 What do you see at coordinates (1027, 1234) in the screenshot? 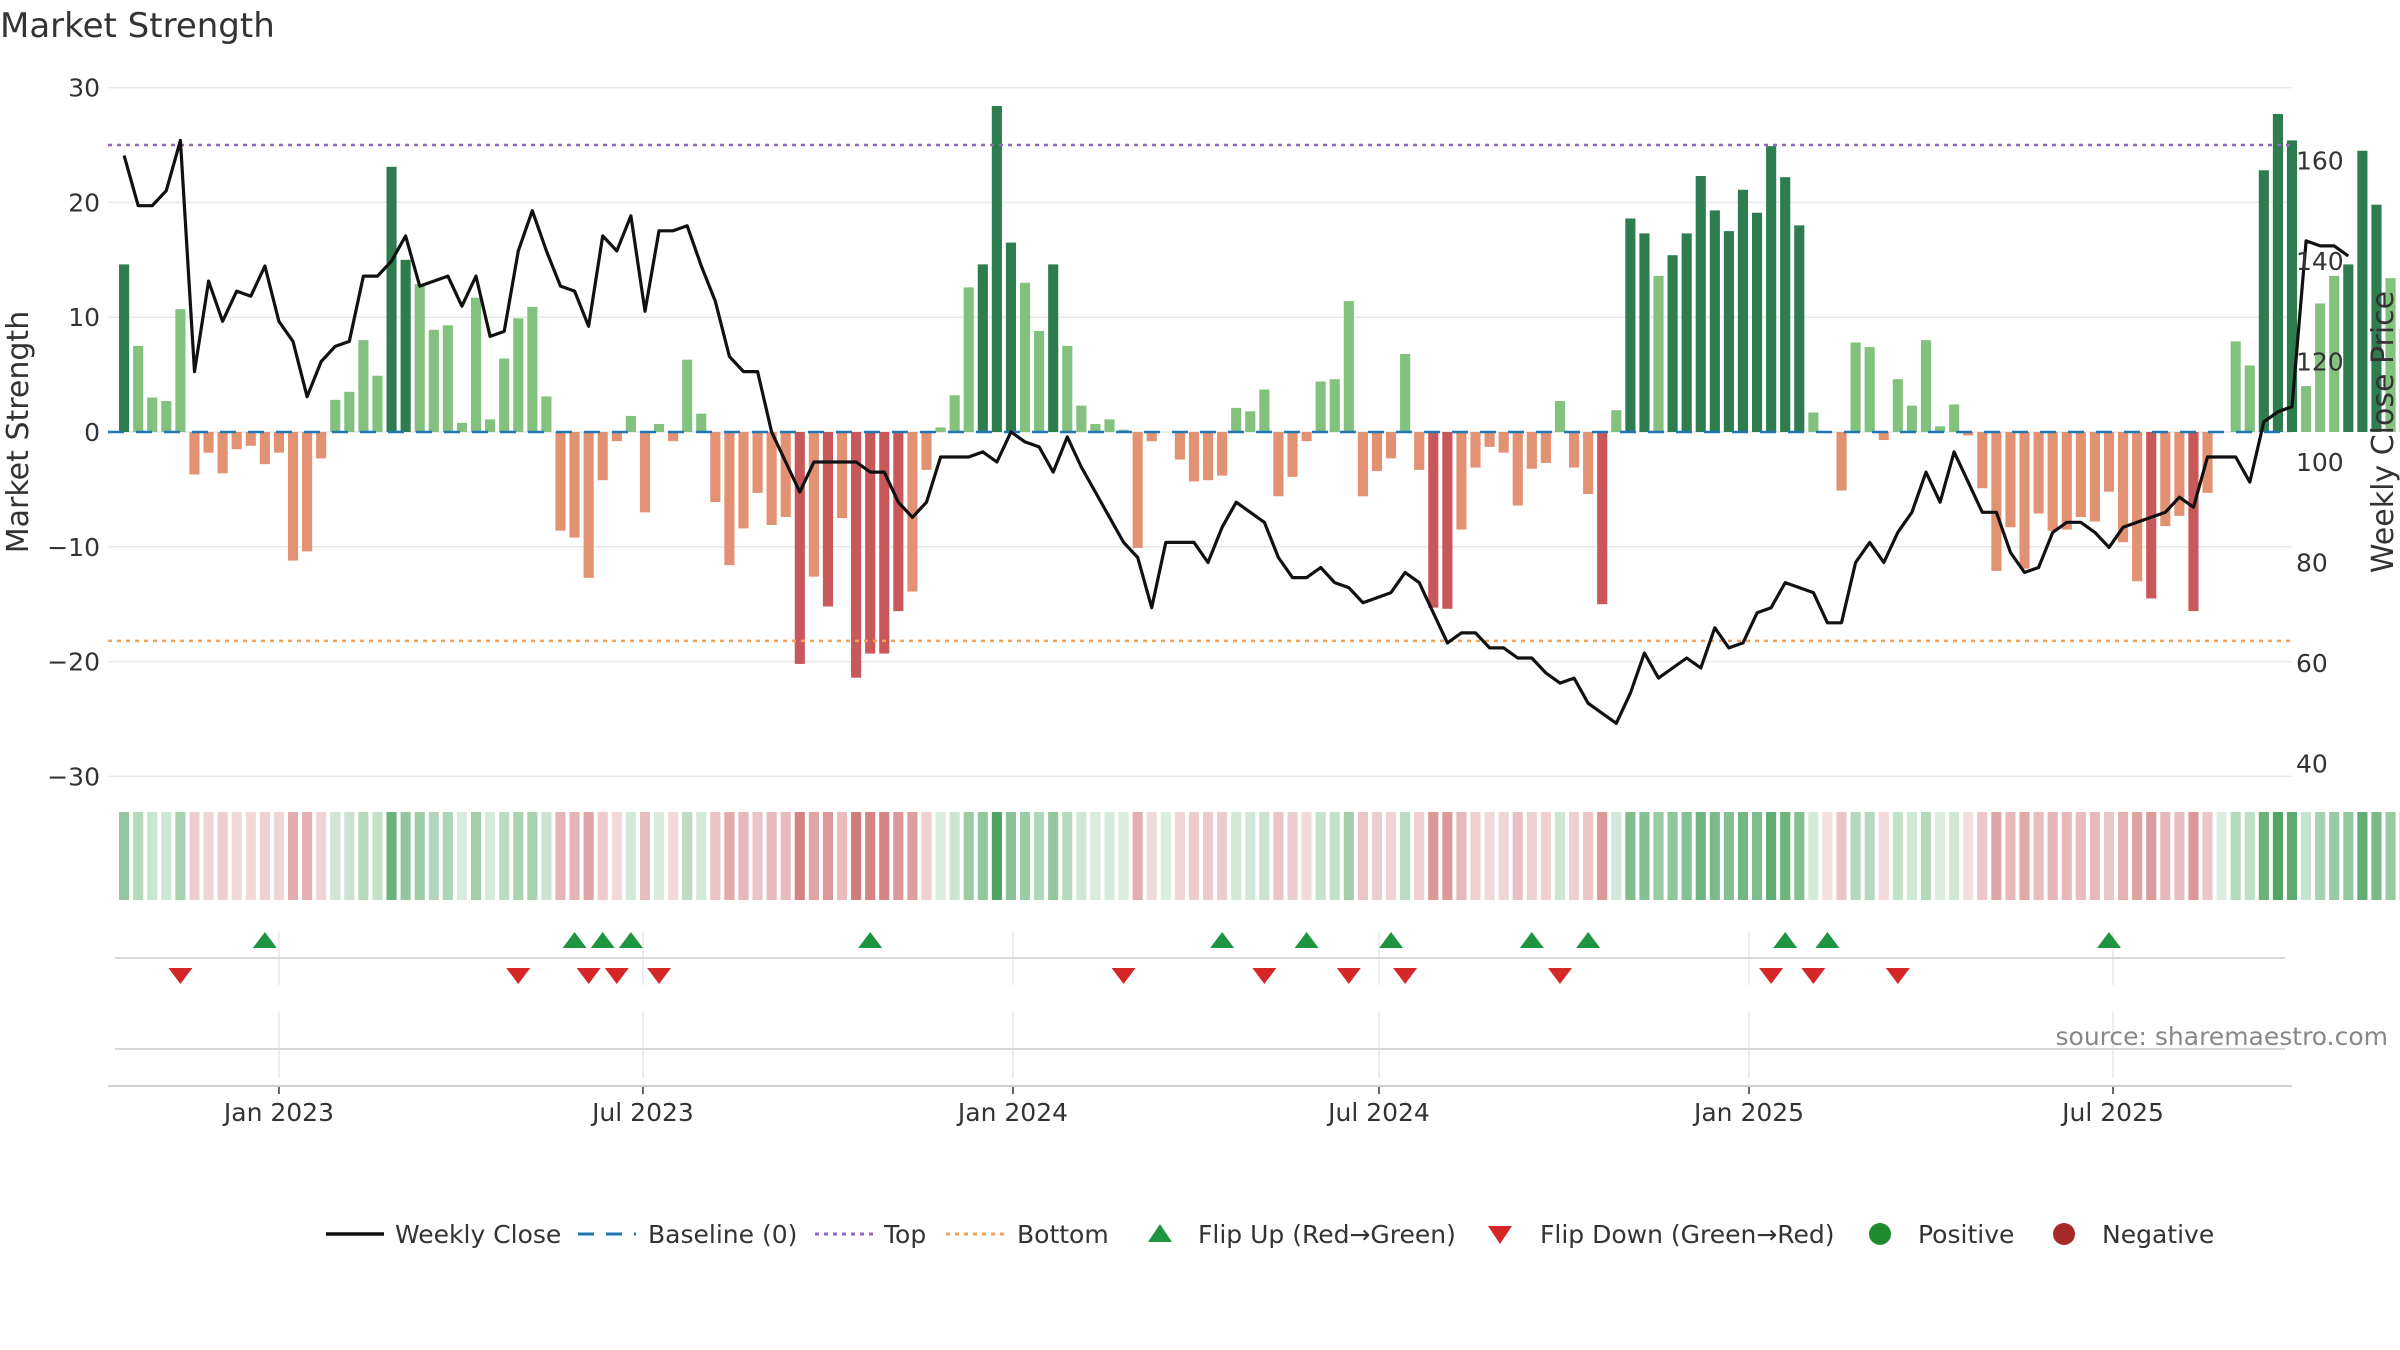
I see `legend-item-orange-dots: Bottom` at bounding box center [1027, 1234].